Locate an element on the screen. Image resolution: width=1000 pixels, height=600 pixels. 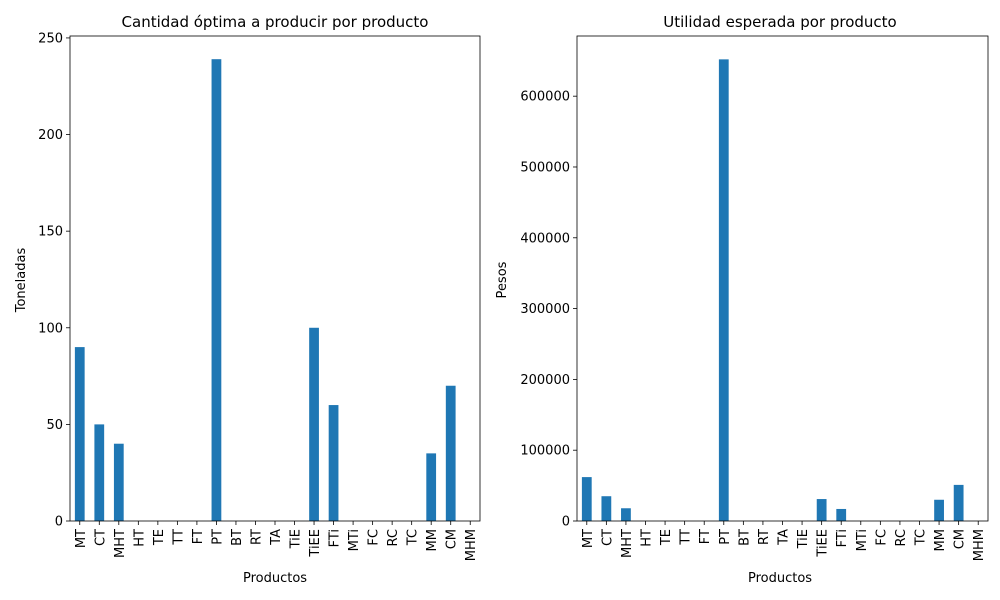
y-axis-label: Toneladas is located at coordinates (21, 281).